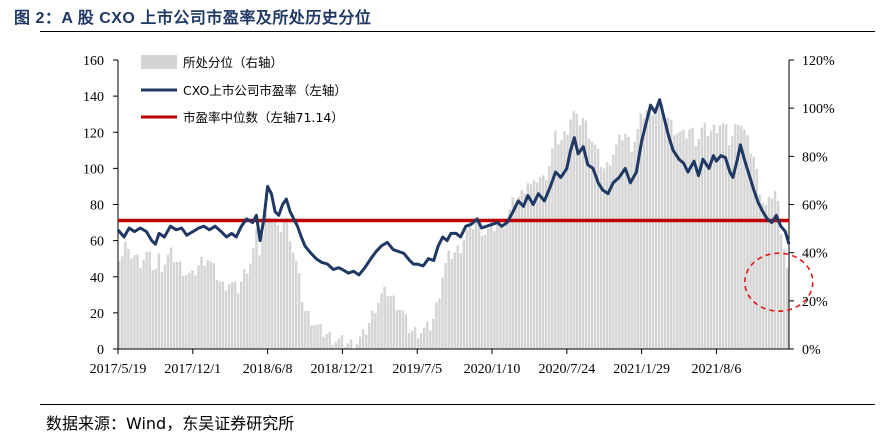 The width and height of the screenshot is (890, 446). I want to click on left-tick-label: 20, so click(97, 314).